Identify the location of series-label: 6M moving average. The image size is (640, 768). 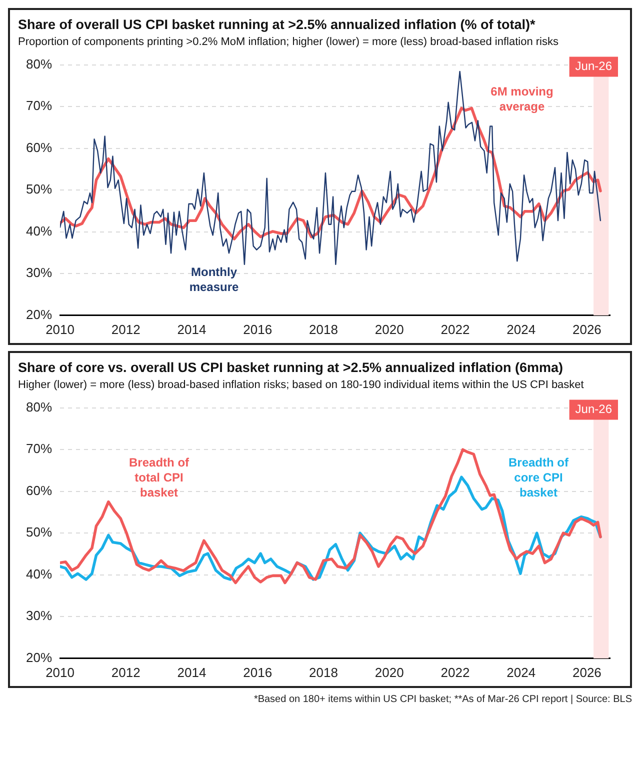
(522, 99).